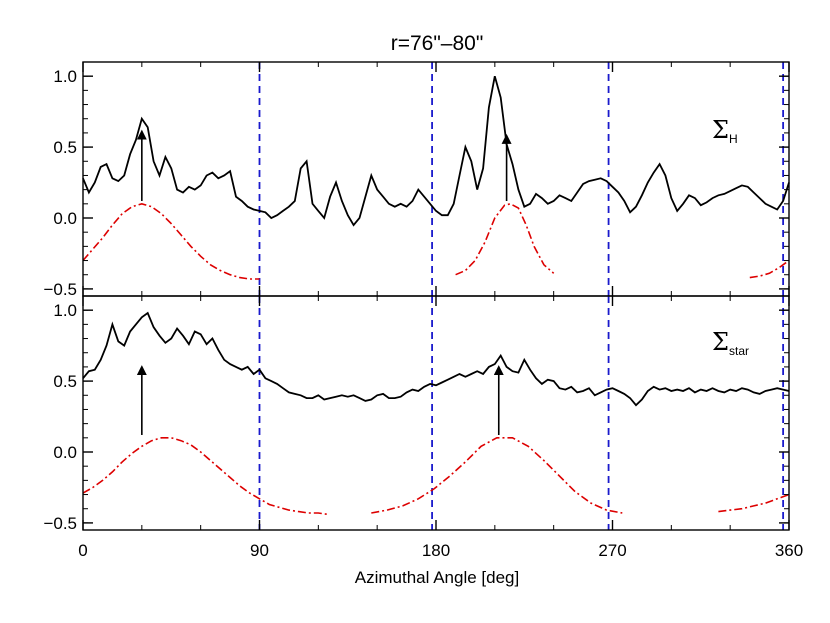 The image size is (830, 623). I want to click on profile-line, so click(436, 359).